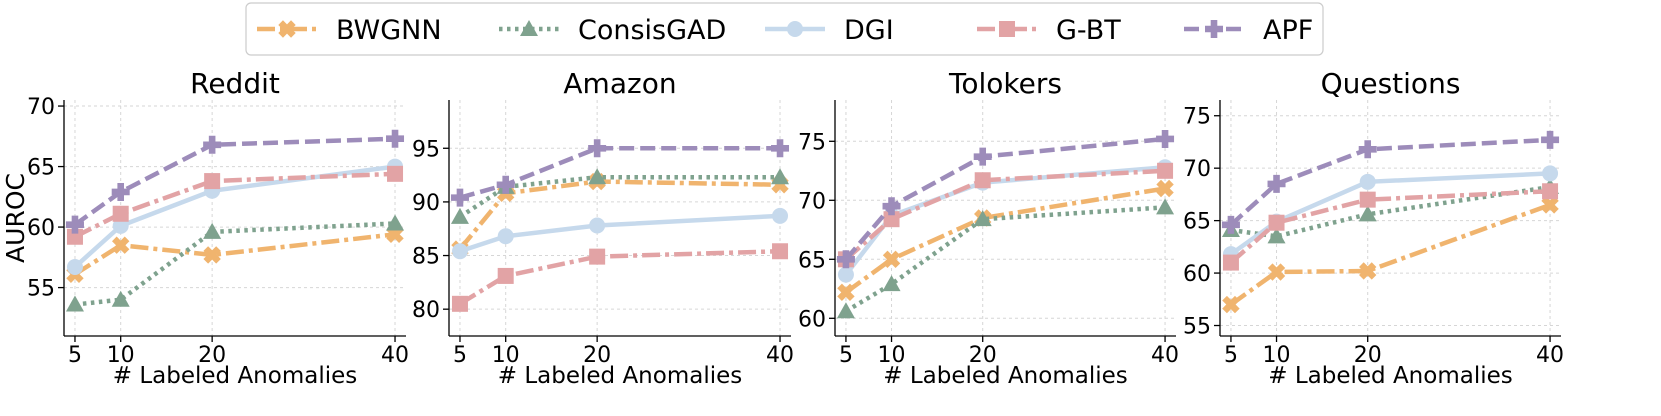 The width and height of the screenshot is (1661, 416). I want to click on legend-item-bwgnn: BWGNN, so click(349, 30).